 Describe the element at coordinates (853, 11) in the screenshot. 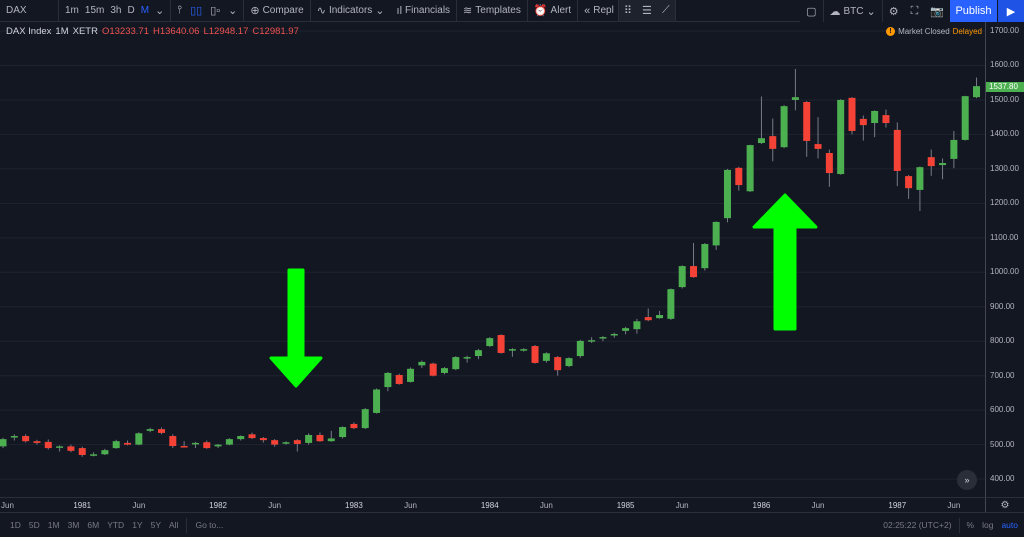

I see `cloud-save-button: ☁ BTC ⌄` at that location.